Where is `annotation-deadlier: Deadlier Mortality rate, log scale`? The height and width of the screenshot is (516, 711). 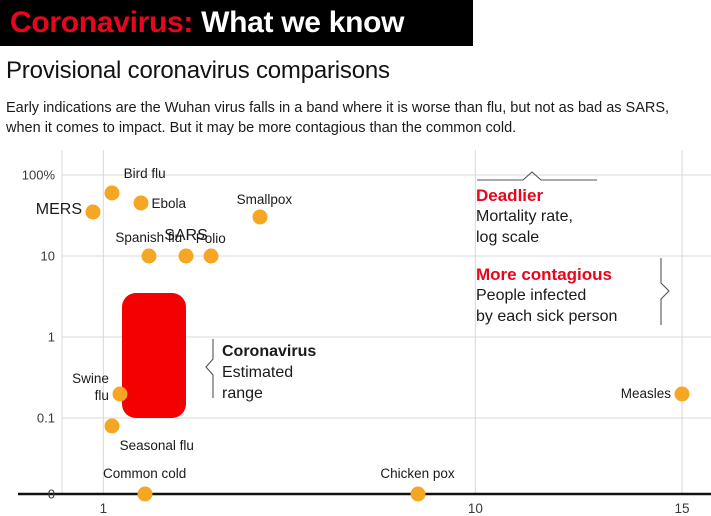
annotation-deadlier: Deadlier Mortality rate, log scale is located at coordinates (524, 216).